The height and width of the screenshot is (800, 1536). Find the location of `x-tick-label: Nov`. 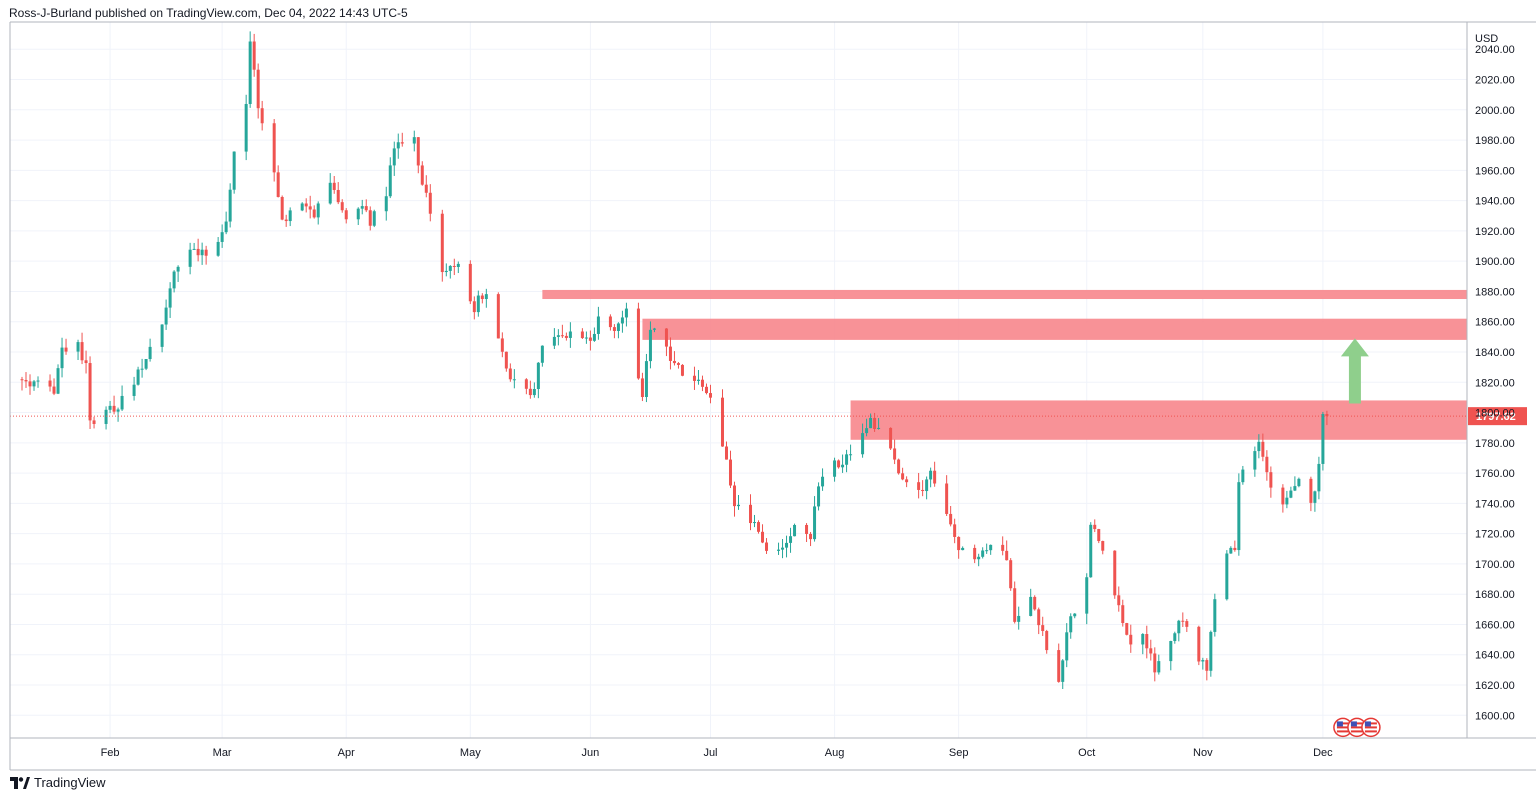

x-tick-label: Nov is located at coordinates (1203, 753).